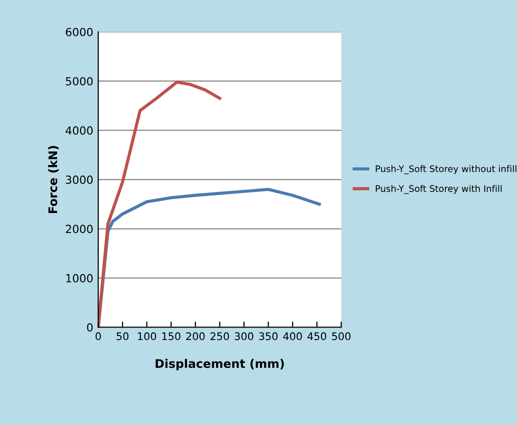 This screenshot has width=517, height=425. Describe the element at coordinates (147, 336) in the screenshot. I see `x-tick-label: 100` at that location.